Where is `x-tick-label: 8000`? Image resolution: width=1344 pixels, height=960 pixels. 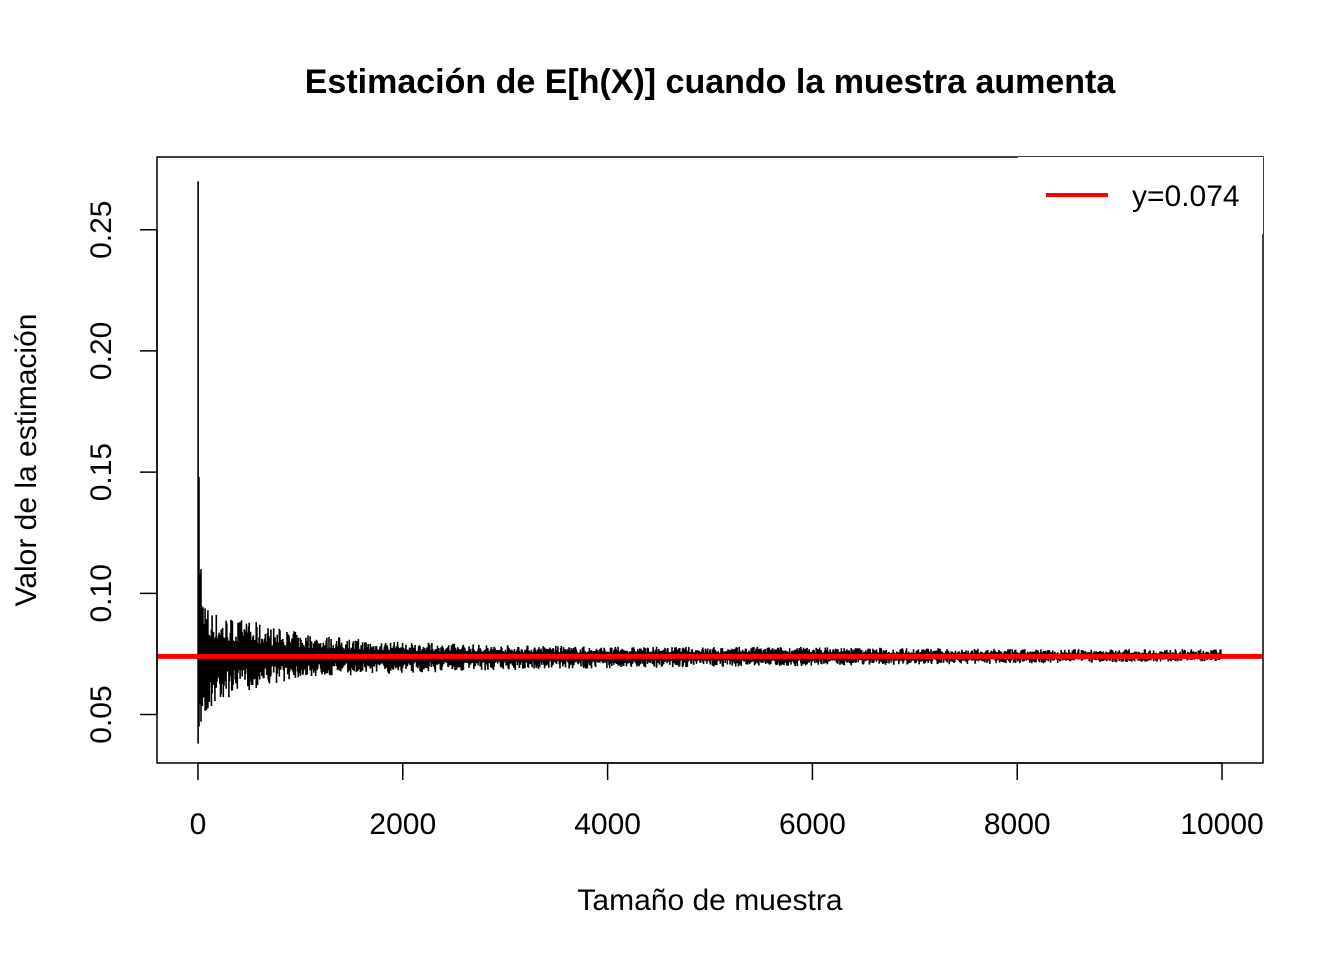
x-tick-label: 8000 is located at coordinates (1017, 824).